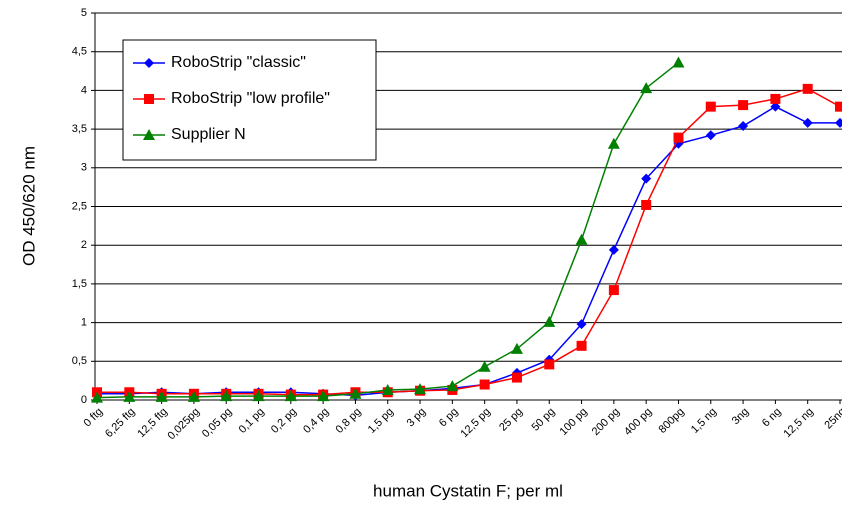 This screenshot has width=842, height=507. I want to click on x-tick-label: 1,5 pg, so click(381, 421).